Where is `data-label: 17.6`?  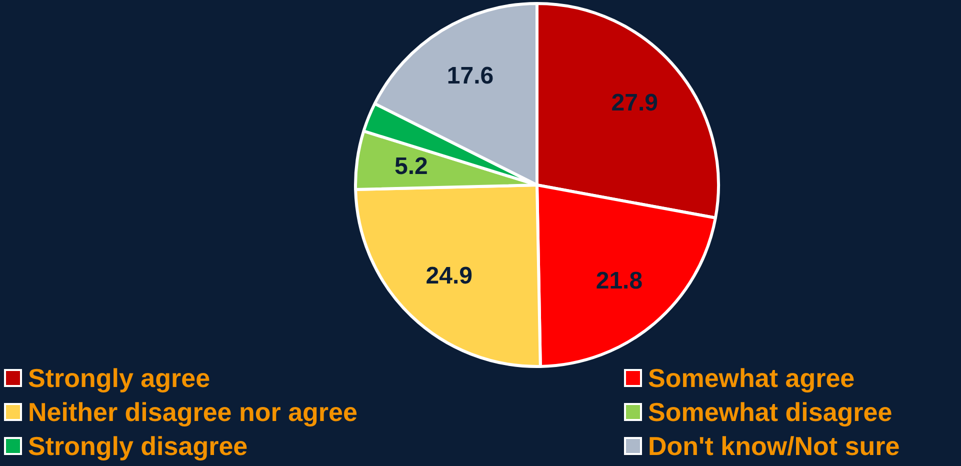 data-label: 17.6 is located at coordinates (470, 76).